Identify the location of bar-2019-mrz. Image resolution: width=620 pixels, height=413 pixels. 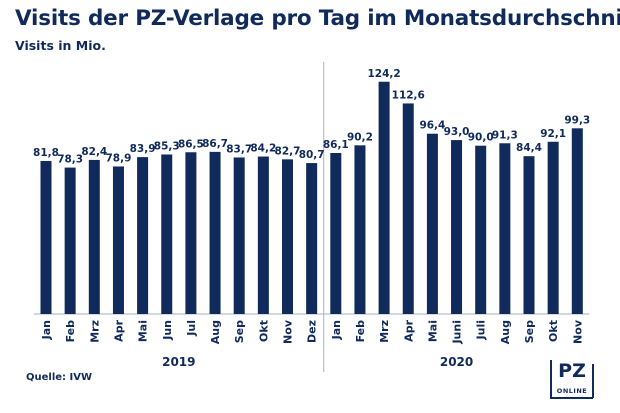
(94, 236).